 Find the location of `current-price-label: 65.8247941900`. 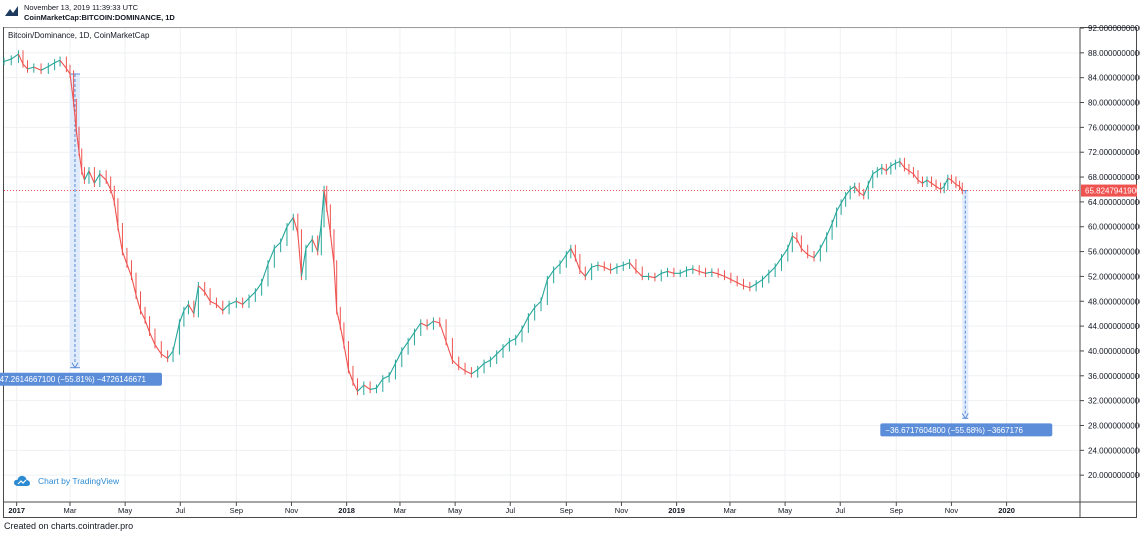

current-price-label: 65.8247941900 is located at coordinates (1112, 191).